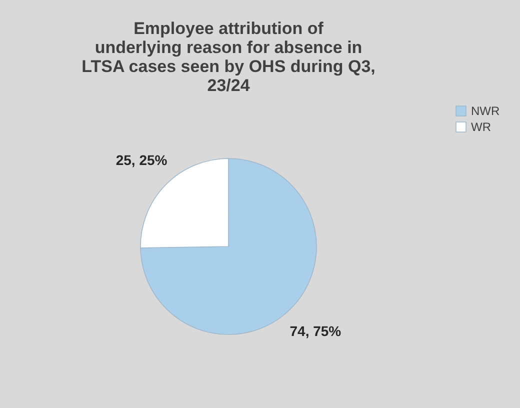  Describe the element at coordinates (229, 57) in the screenshot. I see `chart-title: Employee attribution of underlying reason for absence in LTSA cases seen by OHS during Q3, 23/24` at that location.